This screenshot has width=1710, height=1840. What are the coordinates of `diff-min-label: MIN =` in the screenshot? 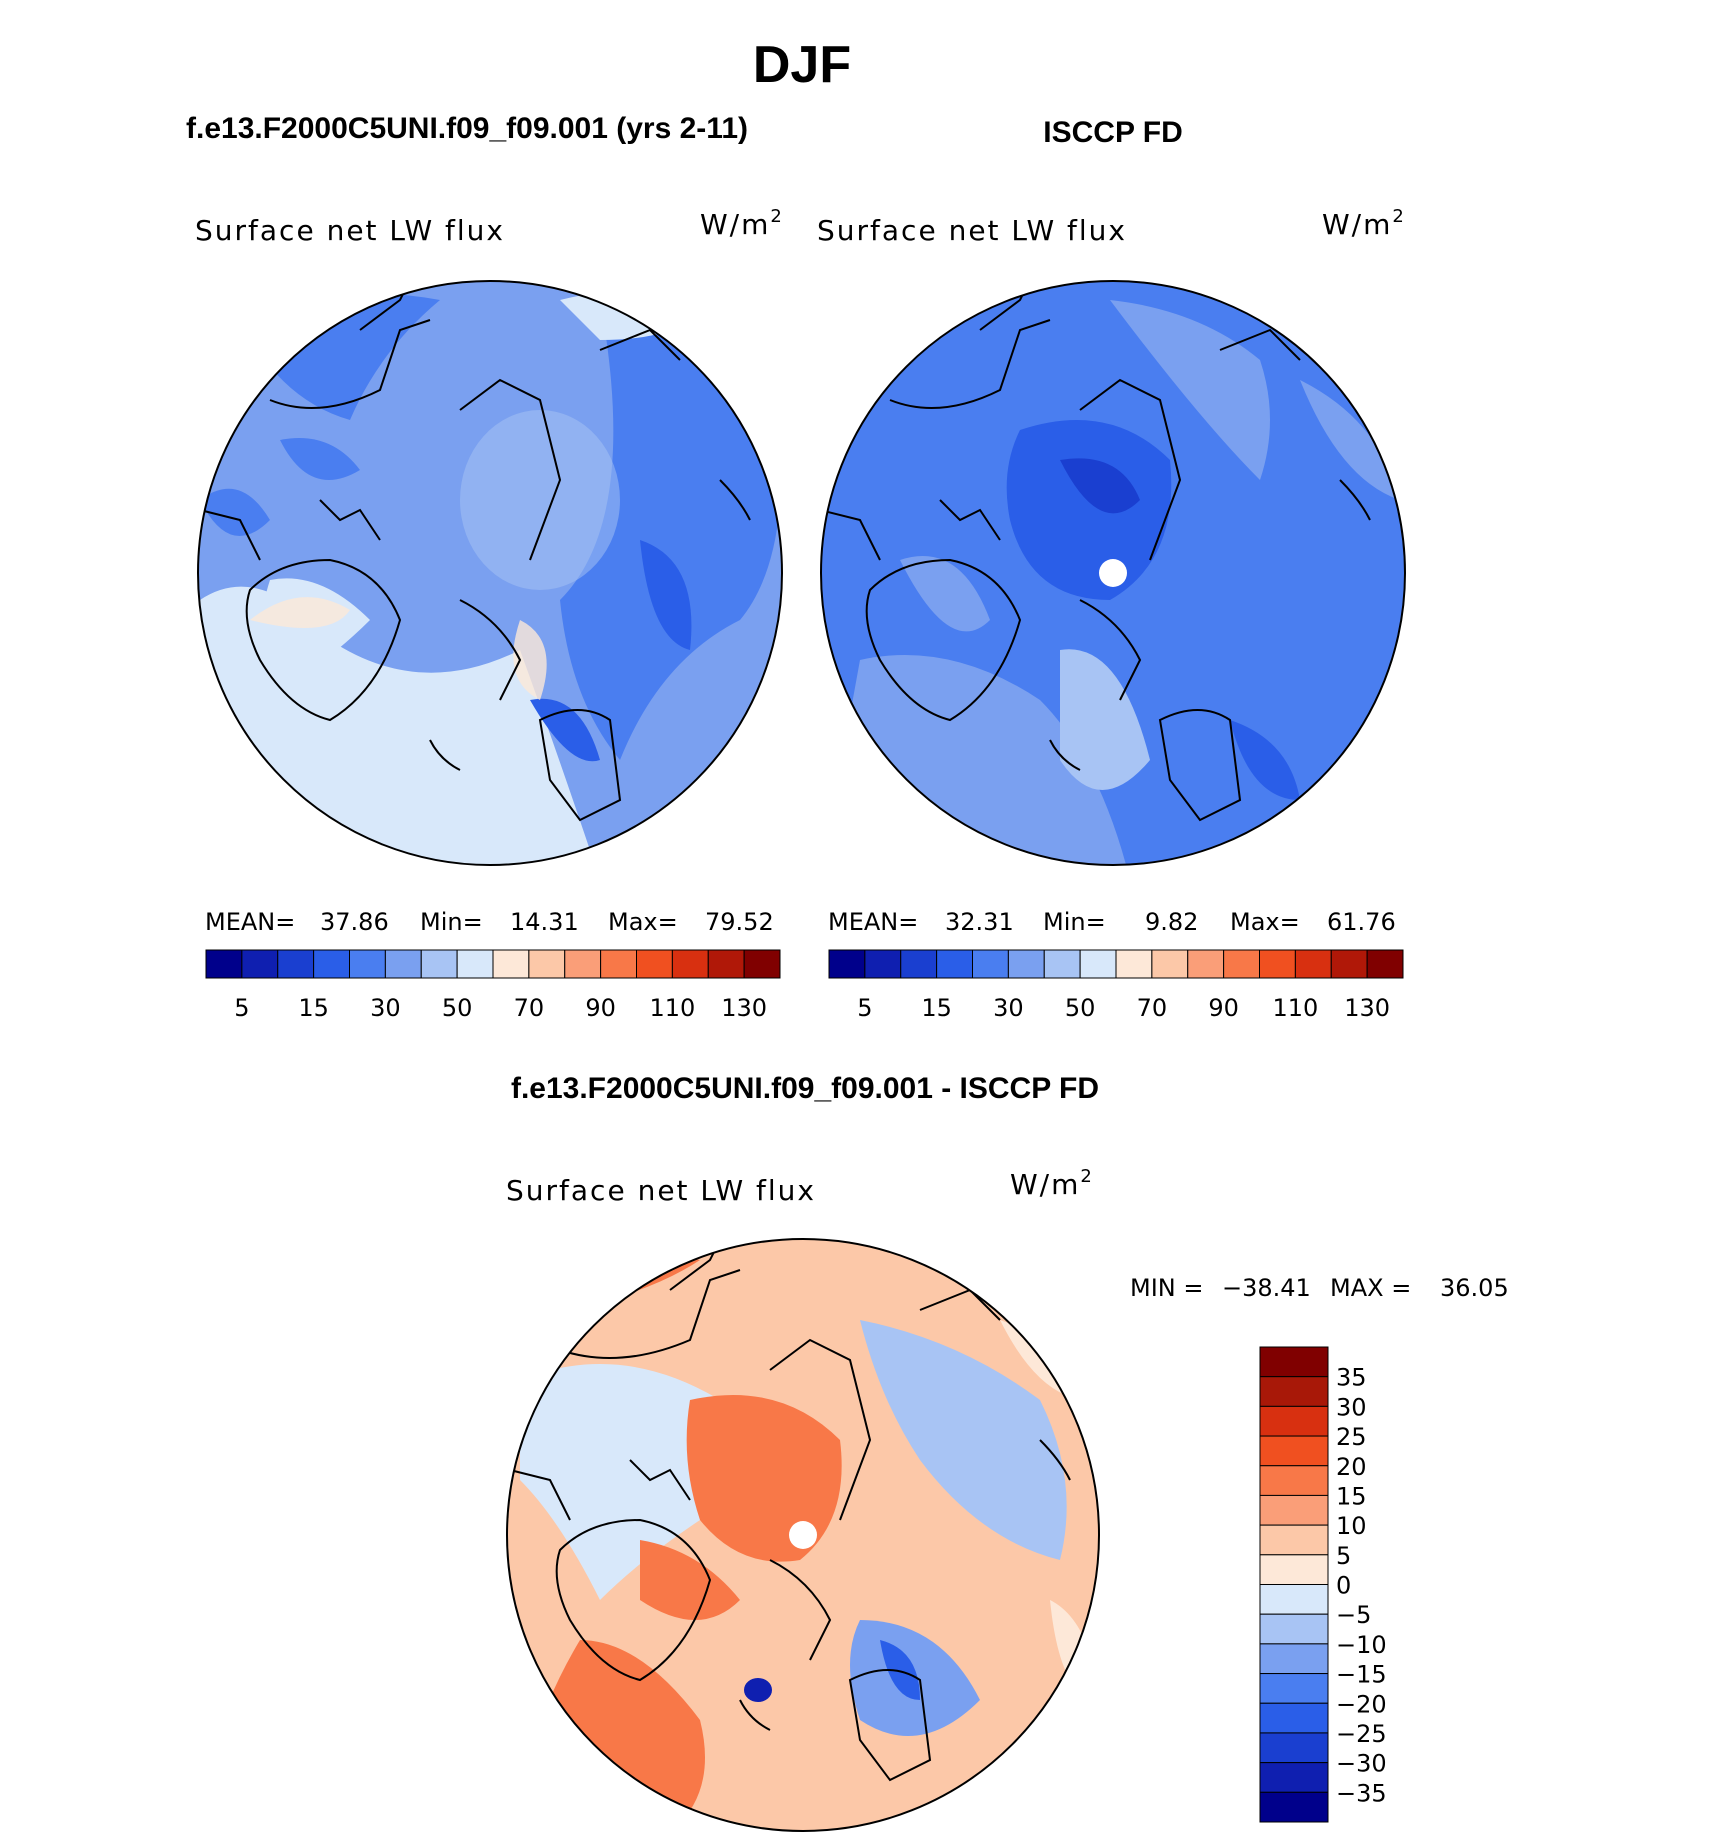 It's located at (1166, 1288).